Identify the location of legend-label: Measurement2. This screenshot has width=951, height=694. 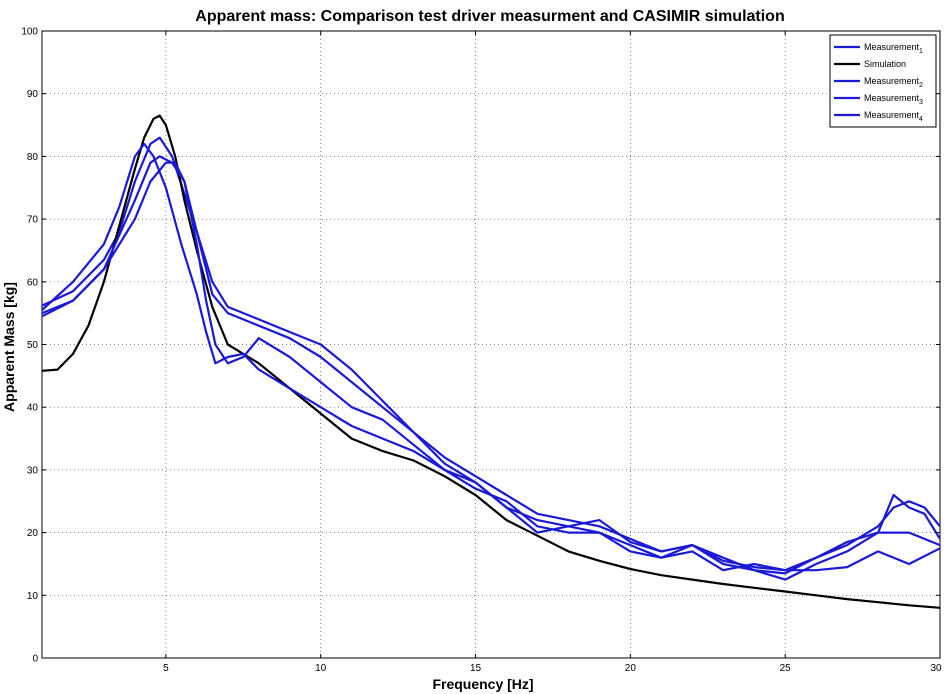
(893, 82).